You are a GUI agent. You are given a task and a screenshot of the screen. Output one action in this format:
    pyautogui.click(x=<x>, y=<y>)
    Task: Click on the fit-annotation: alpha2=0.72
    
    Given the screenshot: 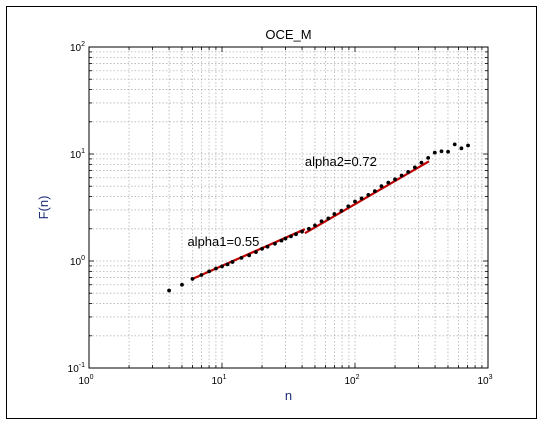 What is the action you would take?
    pyautogui.click(x=341, y=161)
    